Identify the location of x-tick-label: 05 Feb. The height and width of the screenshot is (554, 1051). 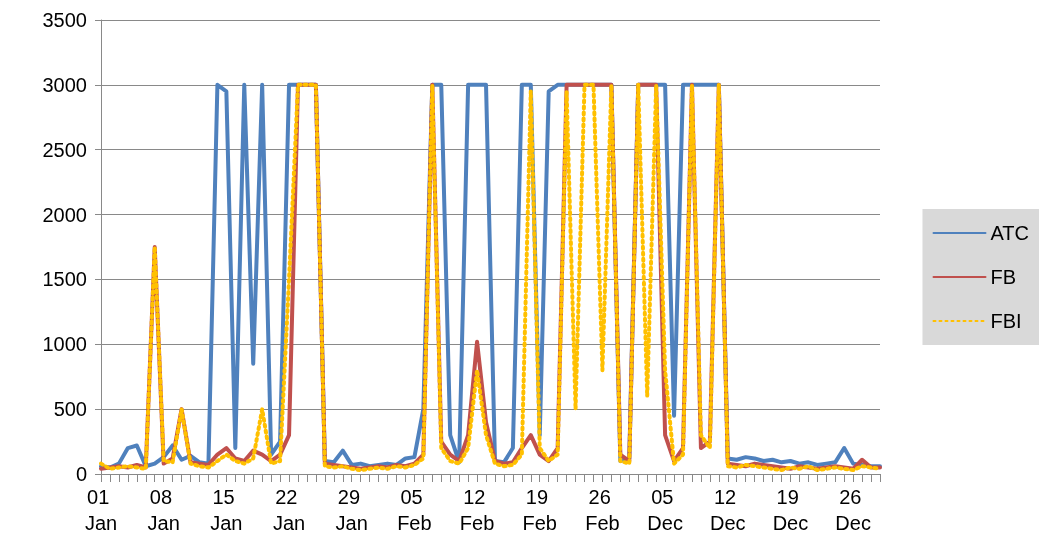
(414, 510).